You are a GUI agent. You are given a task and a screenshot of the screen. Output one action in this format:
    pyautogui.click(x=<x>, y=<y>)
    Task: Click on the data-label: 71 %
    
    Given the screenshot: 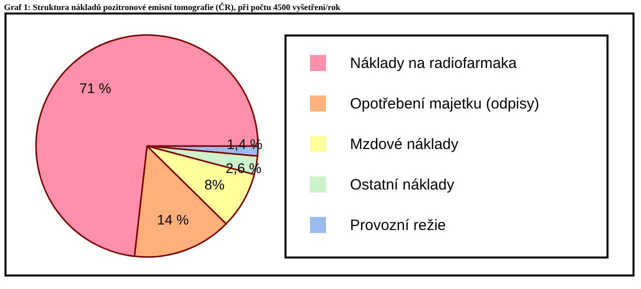 What is the action you would take?
    pyautogui.click(x=95, y=88)
    